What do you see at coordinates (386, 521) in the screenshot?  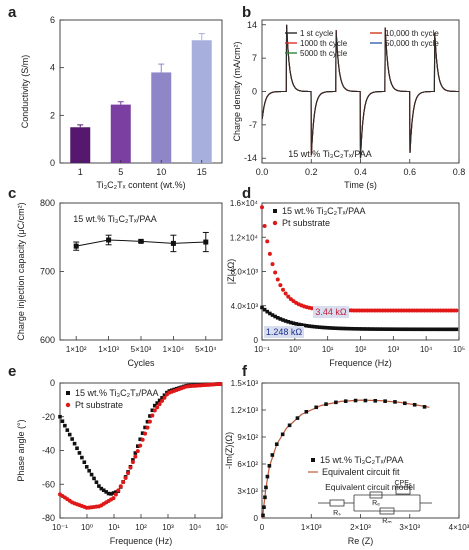 I see `f-circuit-label-rm: Rₘ` at bounding box center [386, 521].